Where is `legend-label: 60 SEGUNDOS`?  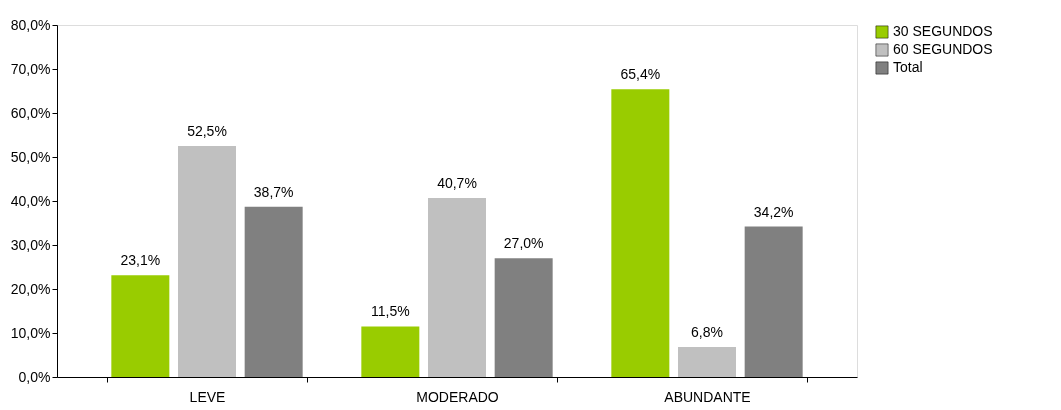 legend-label: 60 SEGUNDOS is located at coordinates (943, 49).